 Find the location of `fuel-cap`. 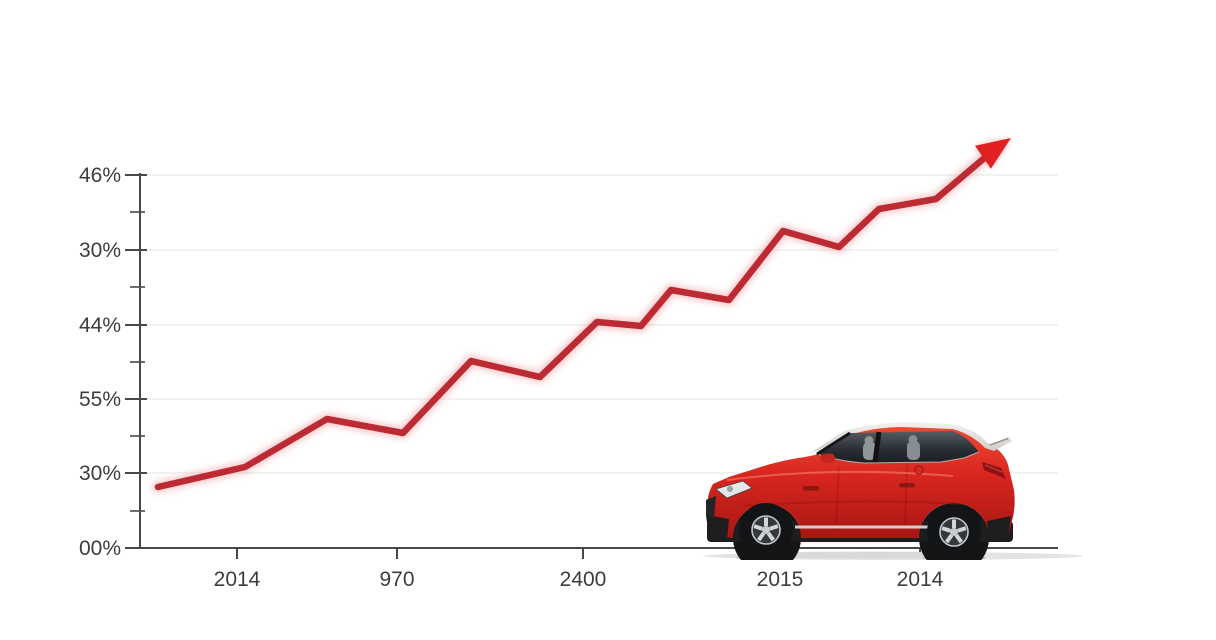

fuel-cap is located at coordinates (919, 470).